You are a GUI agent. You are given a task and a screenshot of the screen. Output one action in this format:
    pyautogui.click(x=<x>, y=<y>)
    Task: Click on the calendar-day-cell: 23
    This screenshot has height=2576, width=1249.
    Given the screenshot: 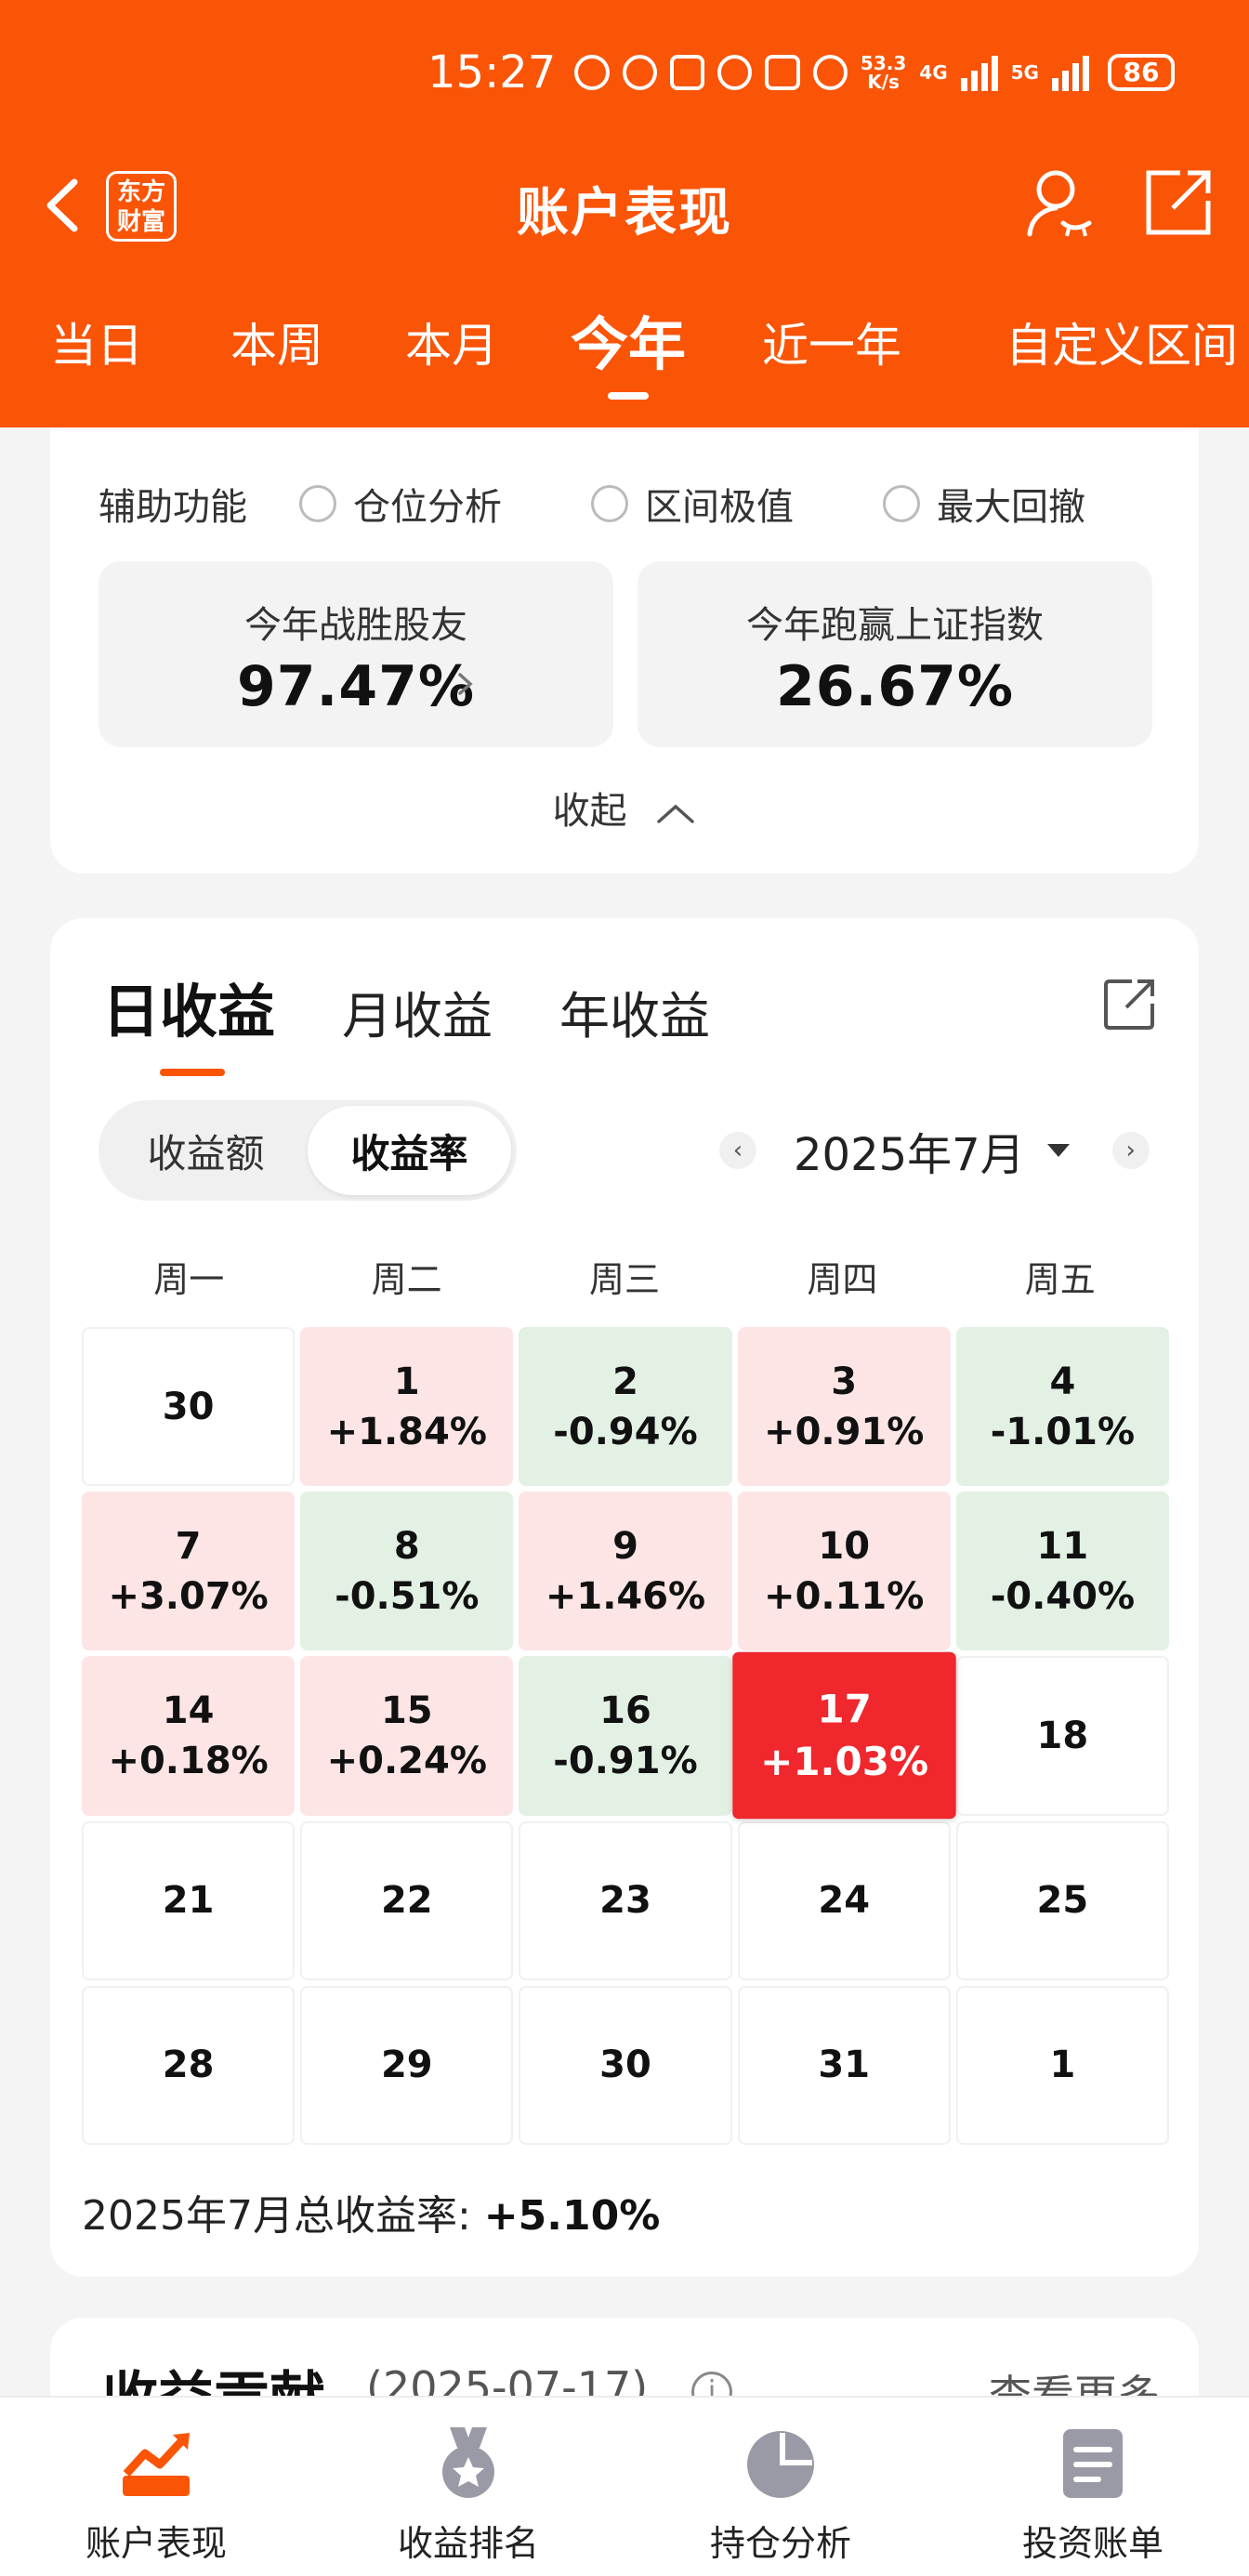 What is the action you would take?
    pyautogui.click(x=625, y=1900)
    